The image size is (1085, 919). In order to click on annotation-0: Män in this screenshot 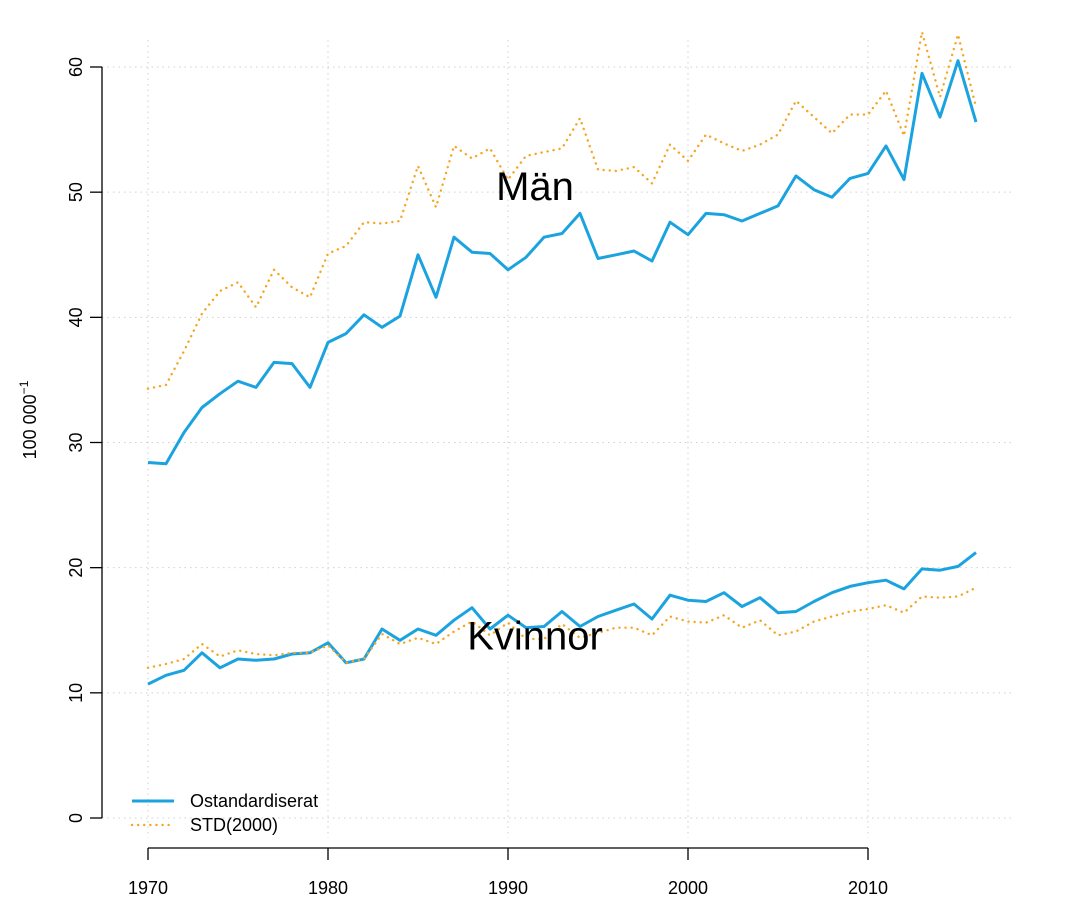, I will do `click(535, 187)`.